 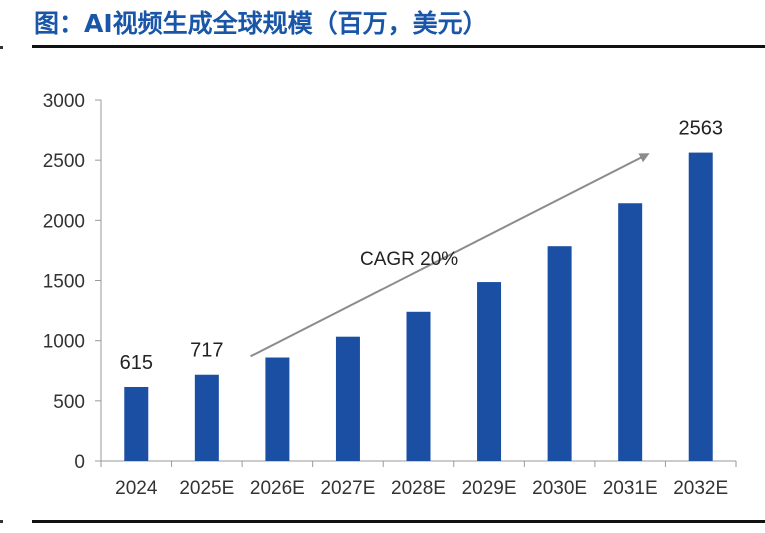 What do you see at coordinates (1, 521) in the screenshot?
I see `edge-mark-bottom` at bounding box center [1, 521].